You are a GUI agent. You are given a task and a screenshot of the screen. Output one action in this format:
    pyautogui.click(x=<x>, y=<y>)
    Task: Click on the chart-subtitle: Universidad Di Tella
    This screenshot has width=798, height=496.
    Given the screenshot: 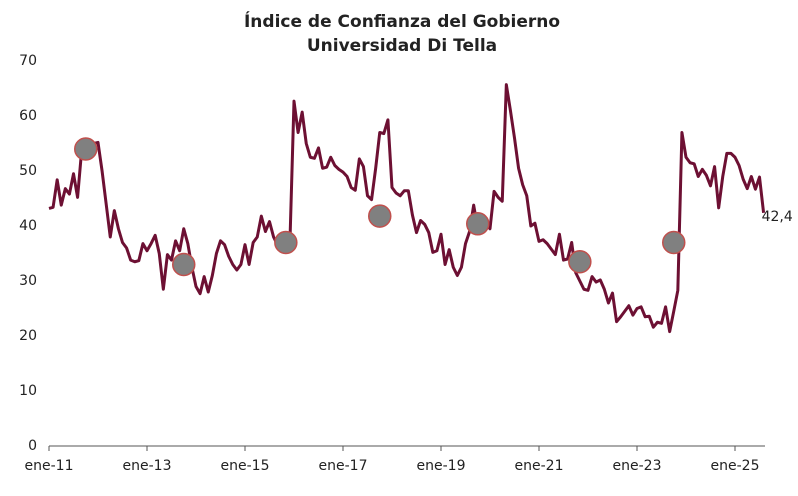 What is the action you would take?
    pyautogui.click(x=402, y=46)
    